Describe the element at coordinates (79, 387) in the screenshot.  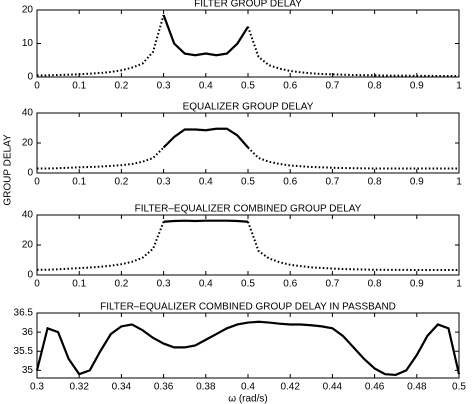
I see `x-tick-label: 0.32` at that location.